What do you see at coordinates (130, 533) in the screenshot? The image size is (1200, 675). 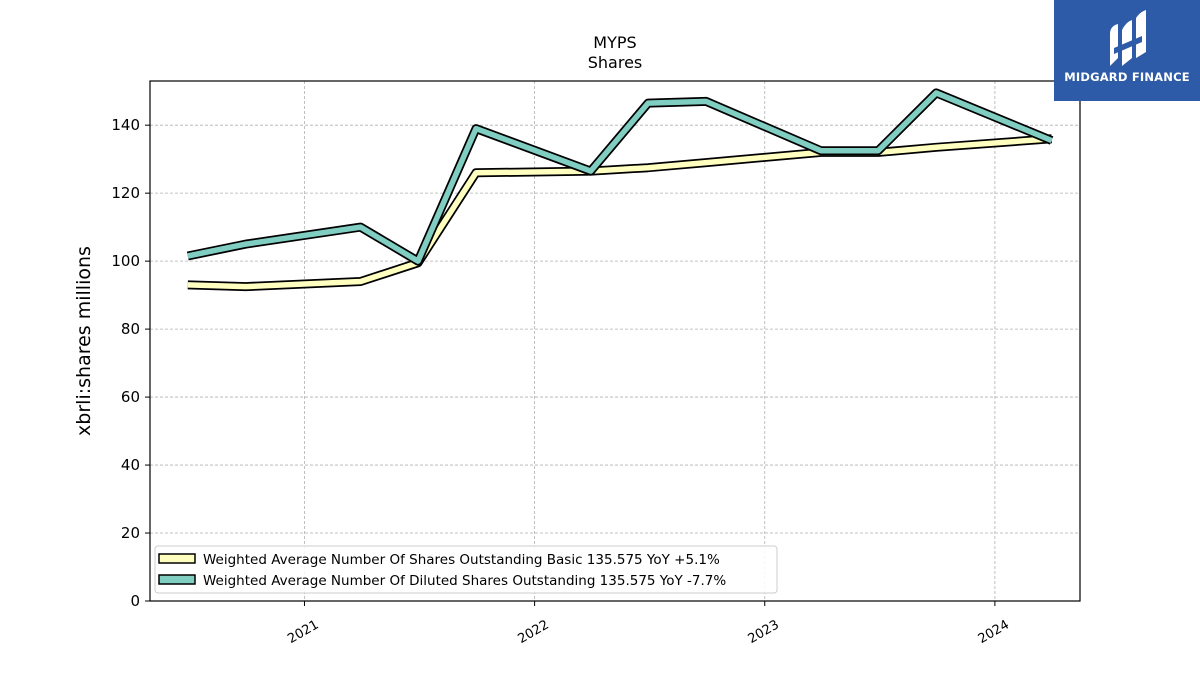 I see `y-tick-label: 20` at bounding box center [130, 533].